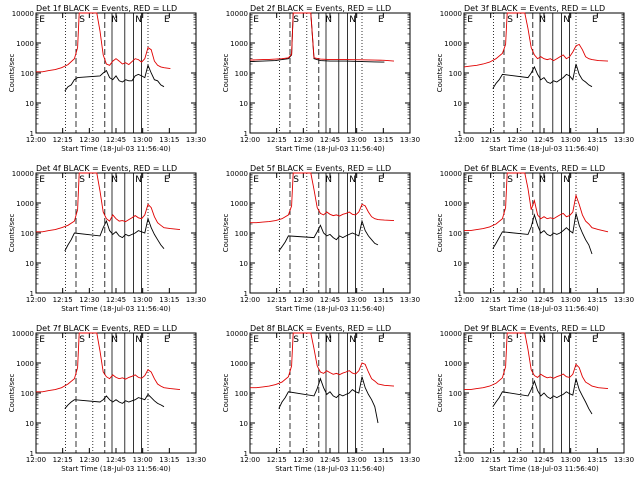 This screenshot has height=480, width=640. What do you see at coordinates (106, 168) in the screenshot?
I see `panel-title: Det 4f BLACK = Events, RED = LLD` at bounding box center [106, 168].